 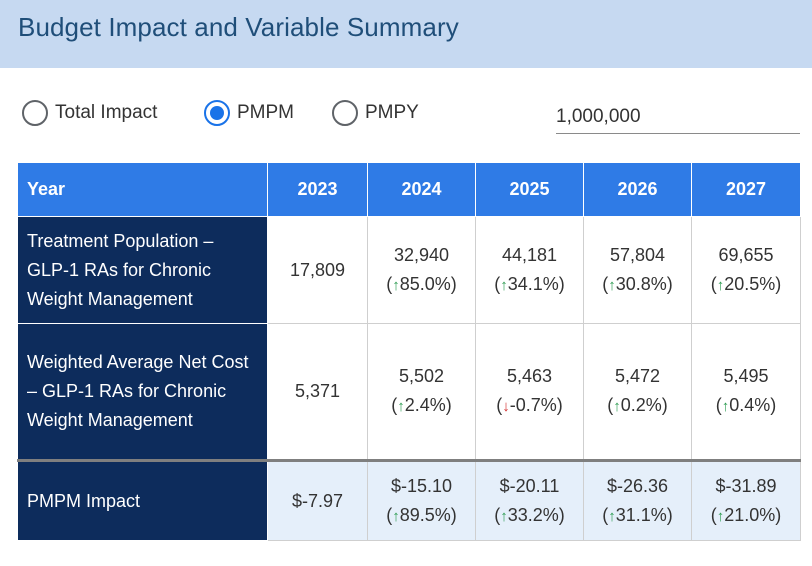 I want to click on cell-value: 5,495, so click(x=746, y=376).